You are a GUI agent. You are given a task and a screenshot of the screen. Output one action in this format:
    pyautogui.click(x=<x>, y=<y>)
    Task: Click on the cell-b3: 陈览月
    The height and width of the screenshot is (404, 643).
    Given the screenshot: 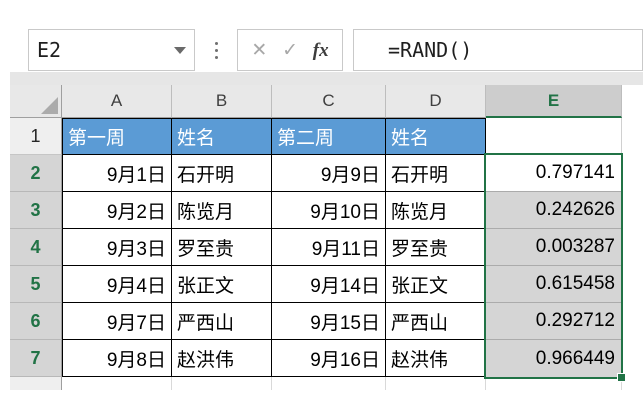 What is the action you would take?
    pyautogui.click(x=222, y=210)
    